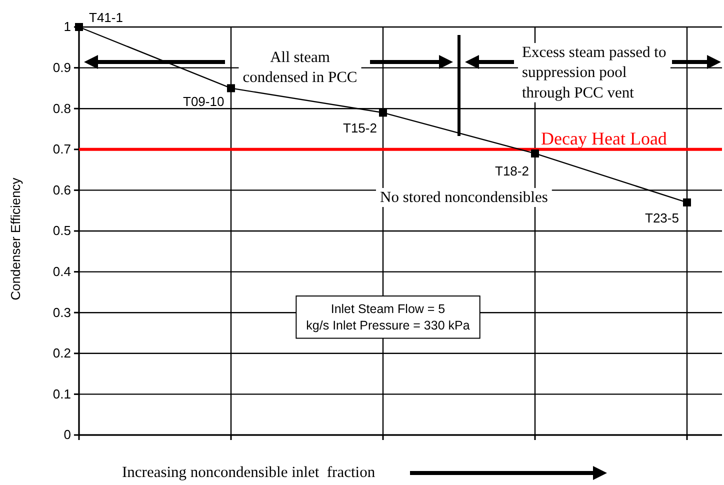  Describe the element at coordinates (594, 73) in the screenshot. I see `annotation: Excess steam passed to suppression pool through PCC vent` at that location.